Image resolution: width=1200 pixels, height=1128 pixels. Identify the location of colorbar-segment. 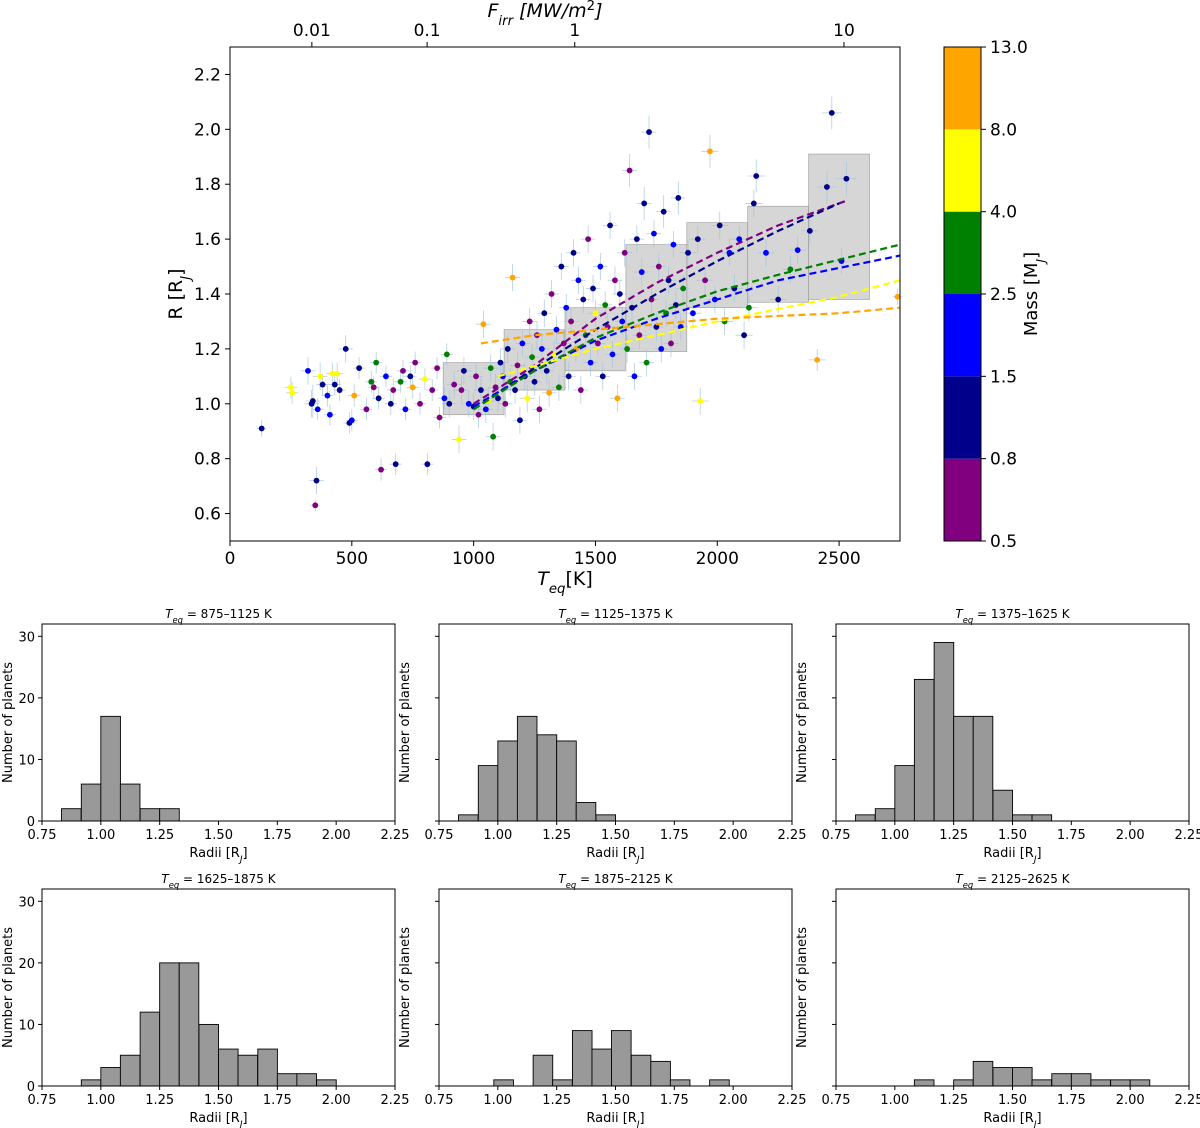
(962, 252).